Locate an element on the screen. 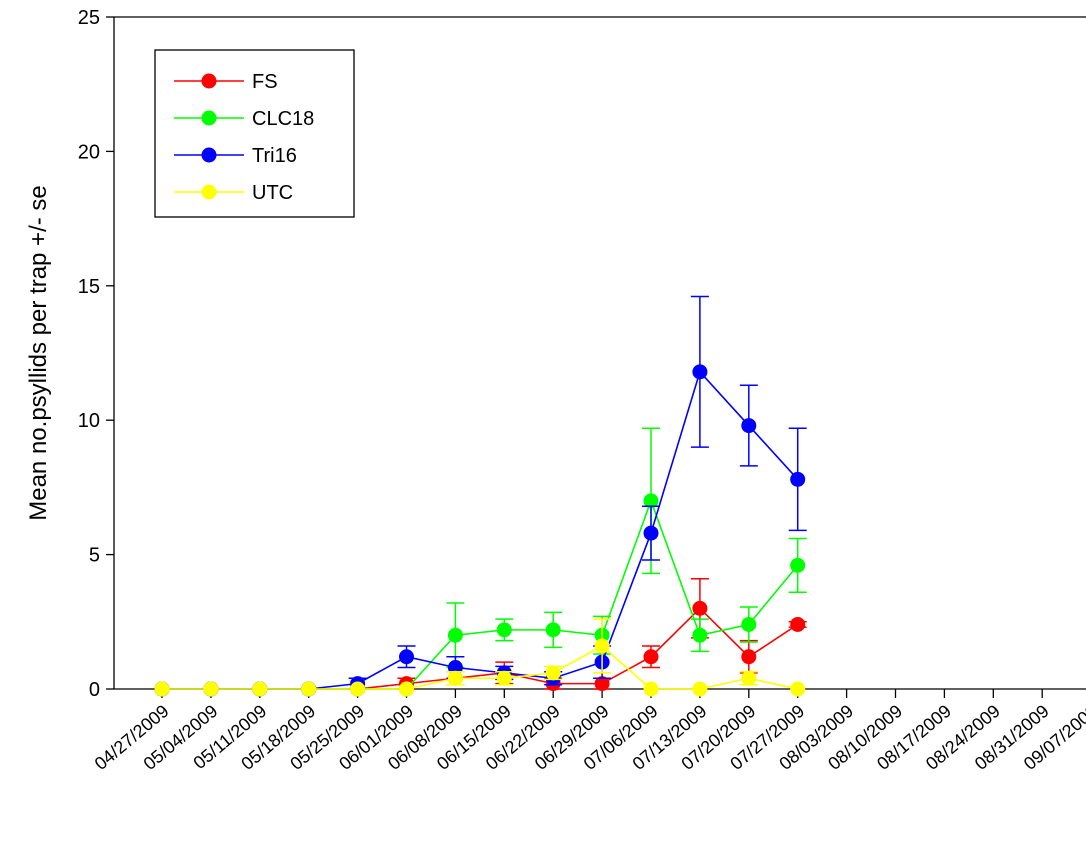  y-tick-label: 25 is located at coordinates (89, 18).